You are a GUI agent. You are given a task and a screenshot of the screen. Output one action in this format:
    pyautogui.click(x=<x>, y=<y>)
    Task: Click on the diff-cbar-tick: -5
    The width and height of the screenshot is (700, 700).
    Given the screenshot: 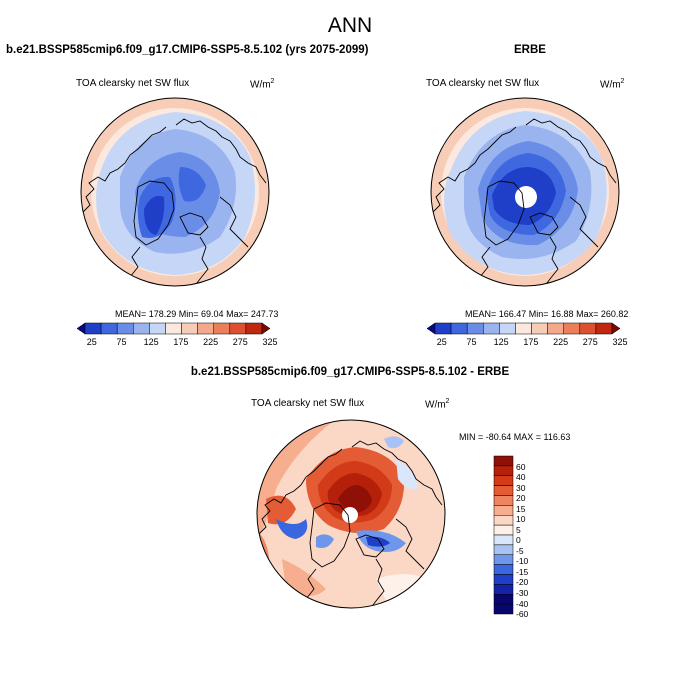 What is the action you would take?
    pyautogui.click(x=520, y=550)
    